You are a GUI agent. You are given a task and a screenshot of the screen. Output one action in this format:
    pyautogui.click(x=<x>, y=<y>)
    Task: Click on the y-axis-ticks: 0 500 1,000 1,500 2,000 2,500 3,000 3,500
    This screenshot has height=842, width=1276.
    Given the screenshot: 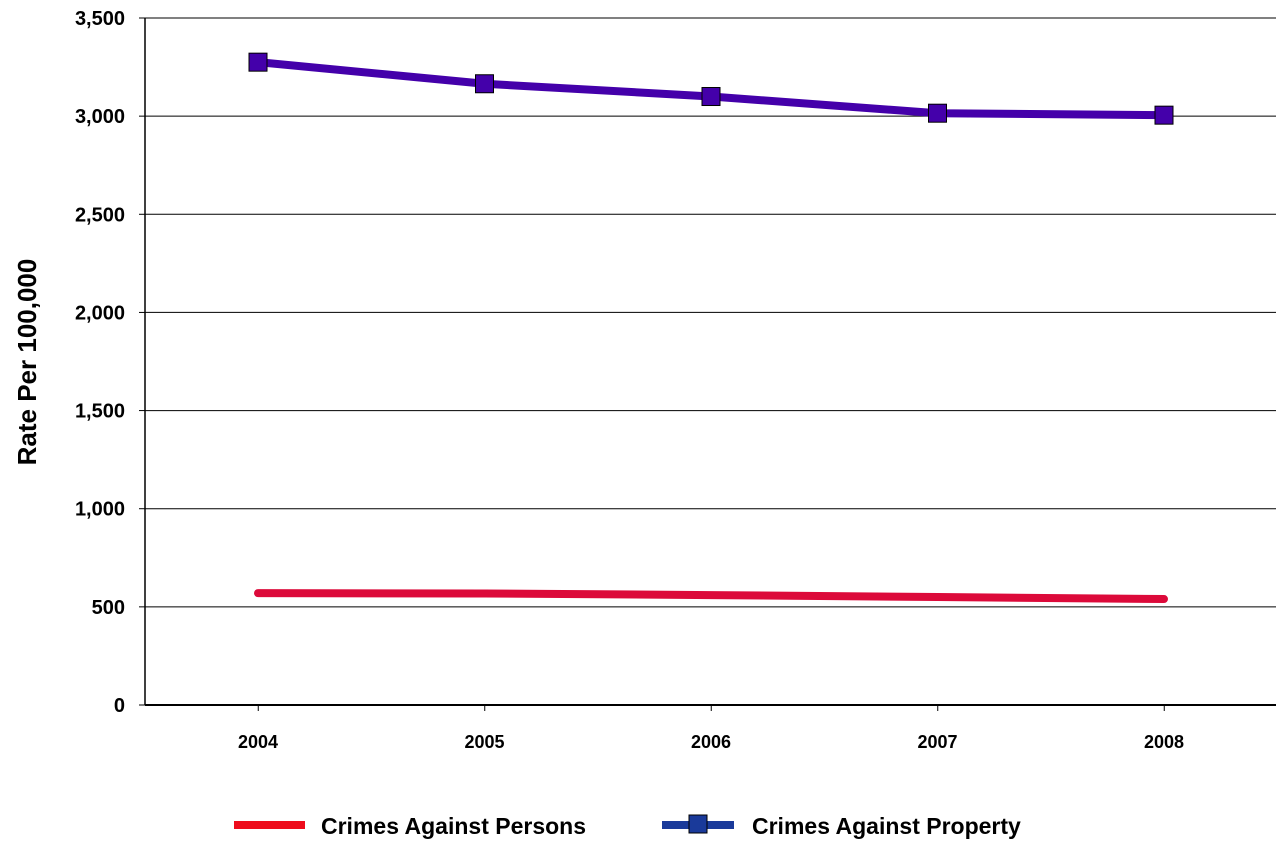 What is the action you would take?
    pyautogui.click(x=110, y=362)
    